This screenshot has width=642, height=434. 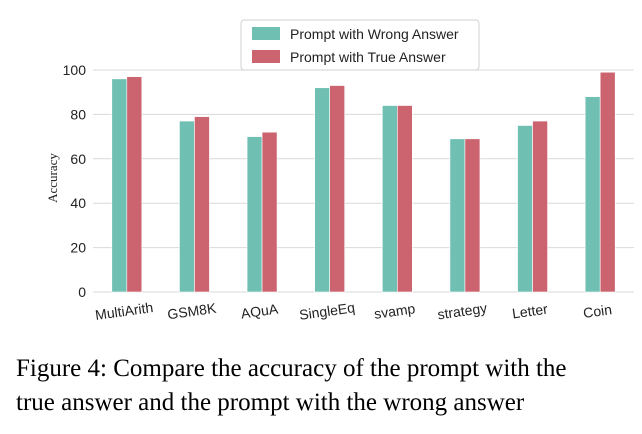 I want to click on bar-true-multiarith, so click(x=134, y=184).